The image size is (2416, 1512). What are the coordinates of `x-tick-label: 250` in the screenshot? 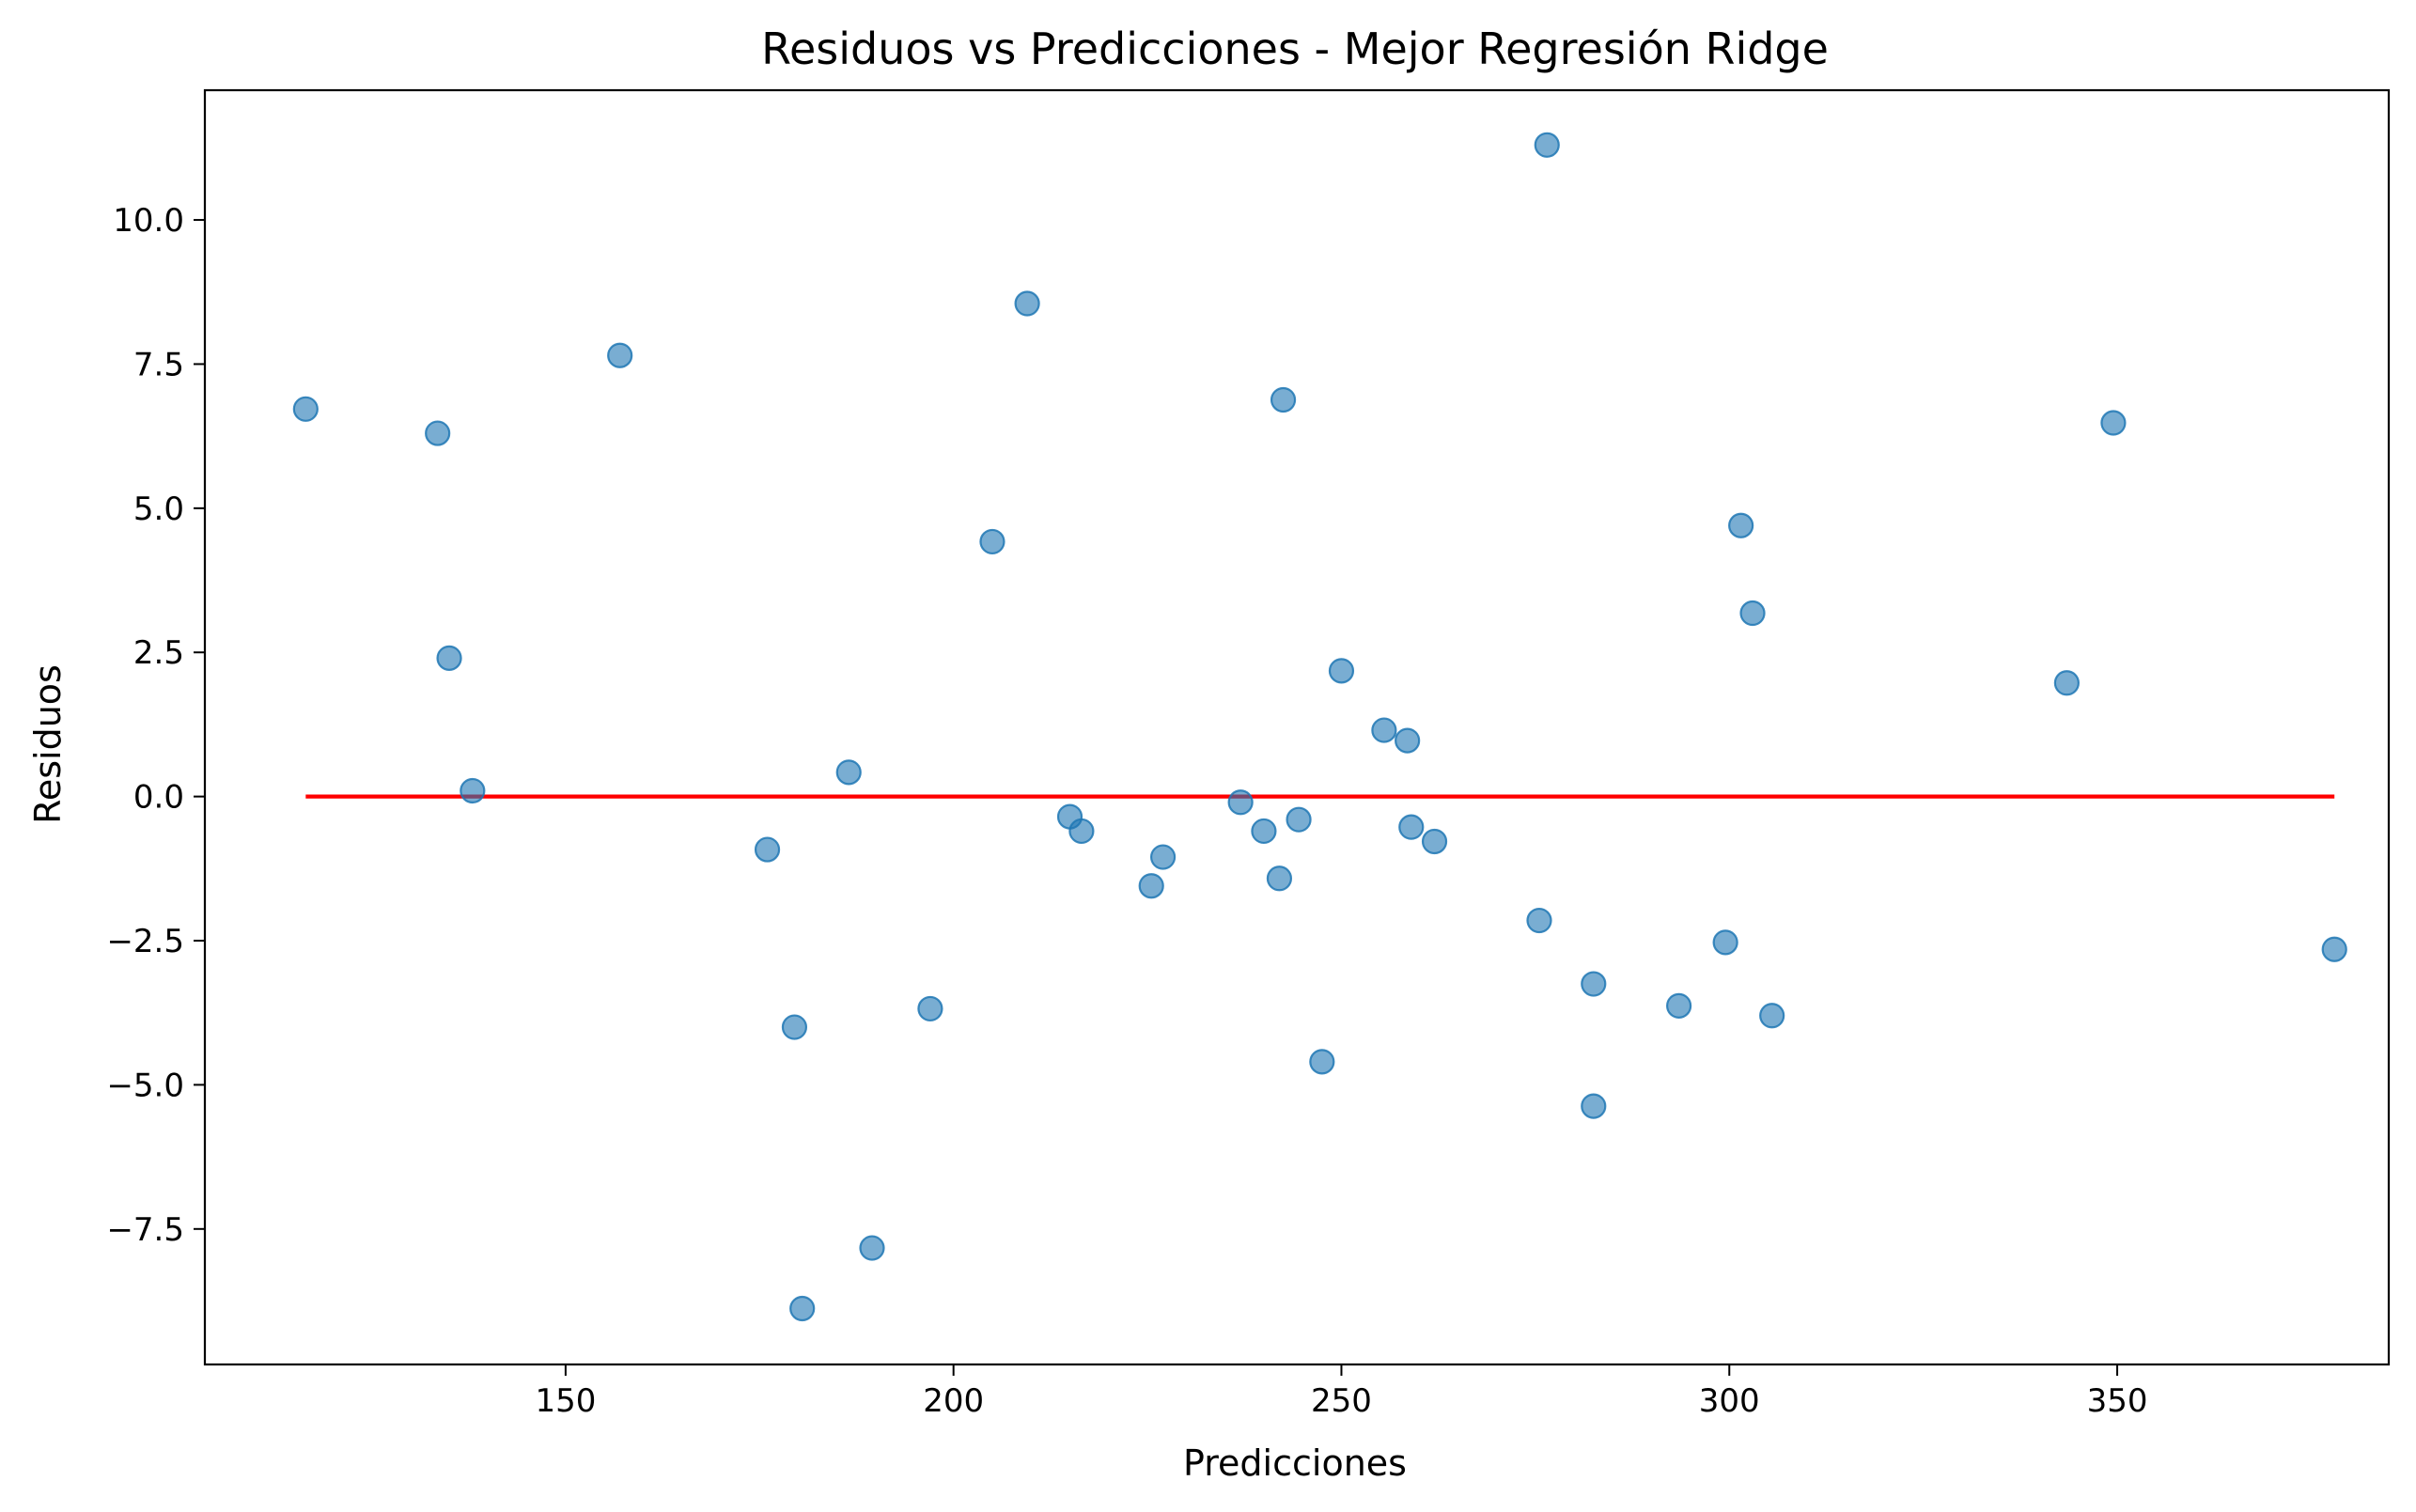 It's located at (1341, 1401).